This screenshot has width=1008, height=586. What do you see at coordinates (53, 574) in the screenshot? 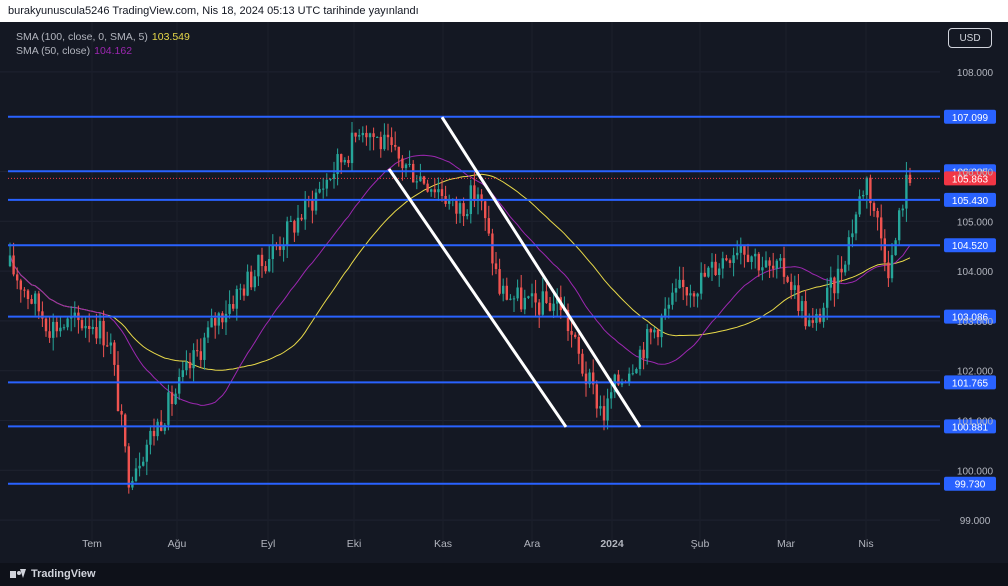
I see `tradingview-logo: TradingView` at bounding box center [53, 574].